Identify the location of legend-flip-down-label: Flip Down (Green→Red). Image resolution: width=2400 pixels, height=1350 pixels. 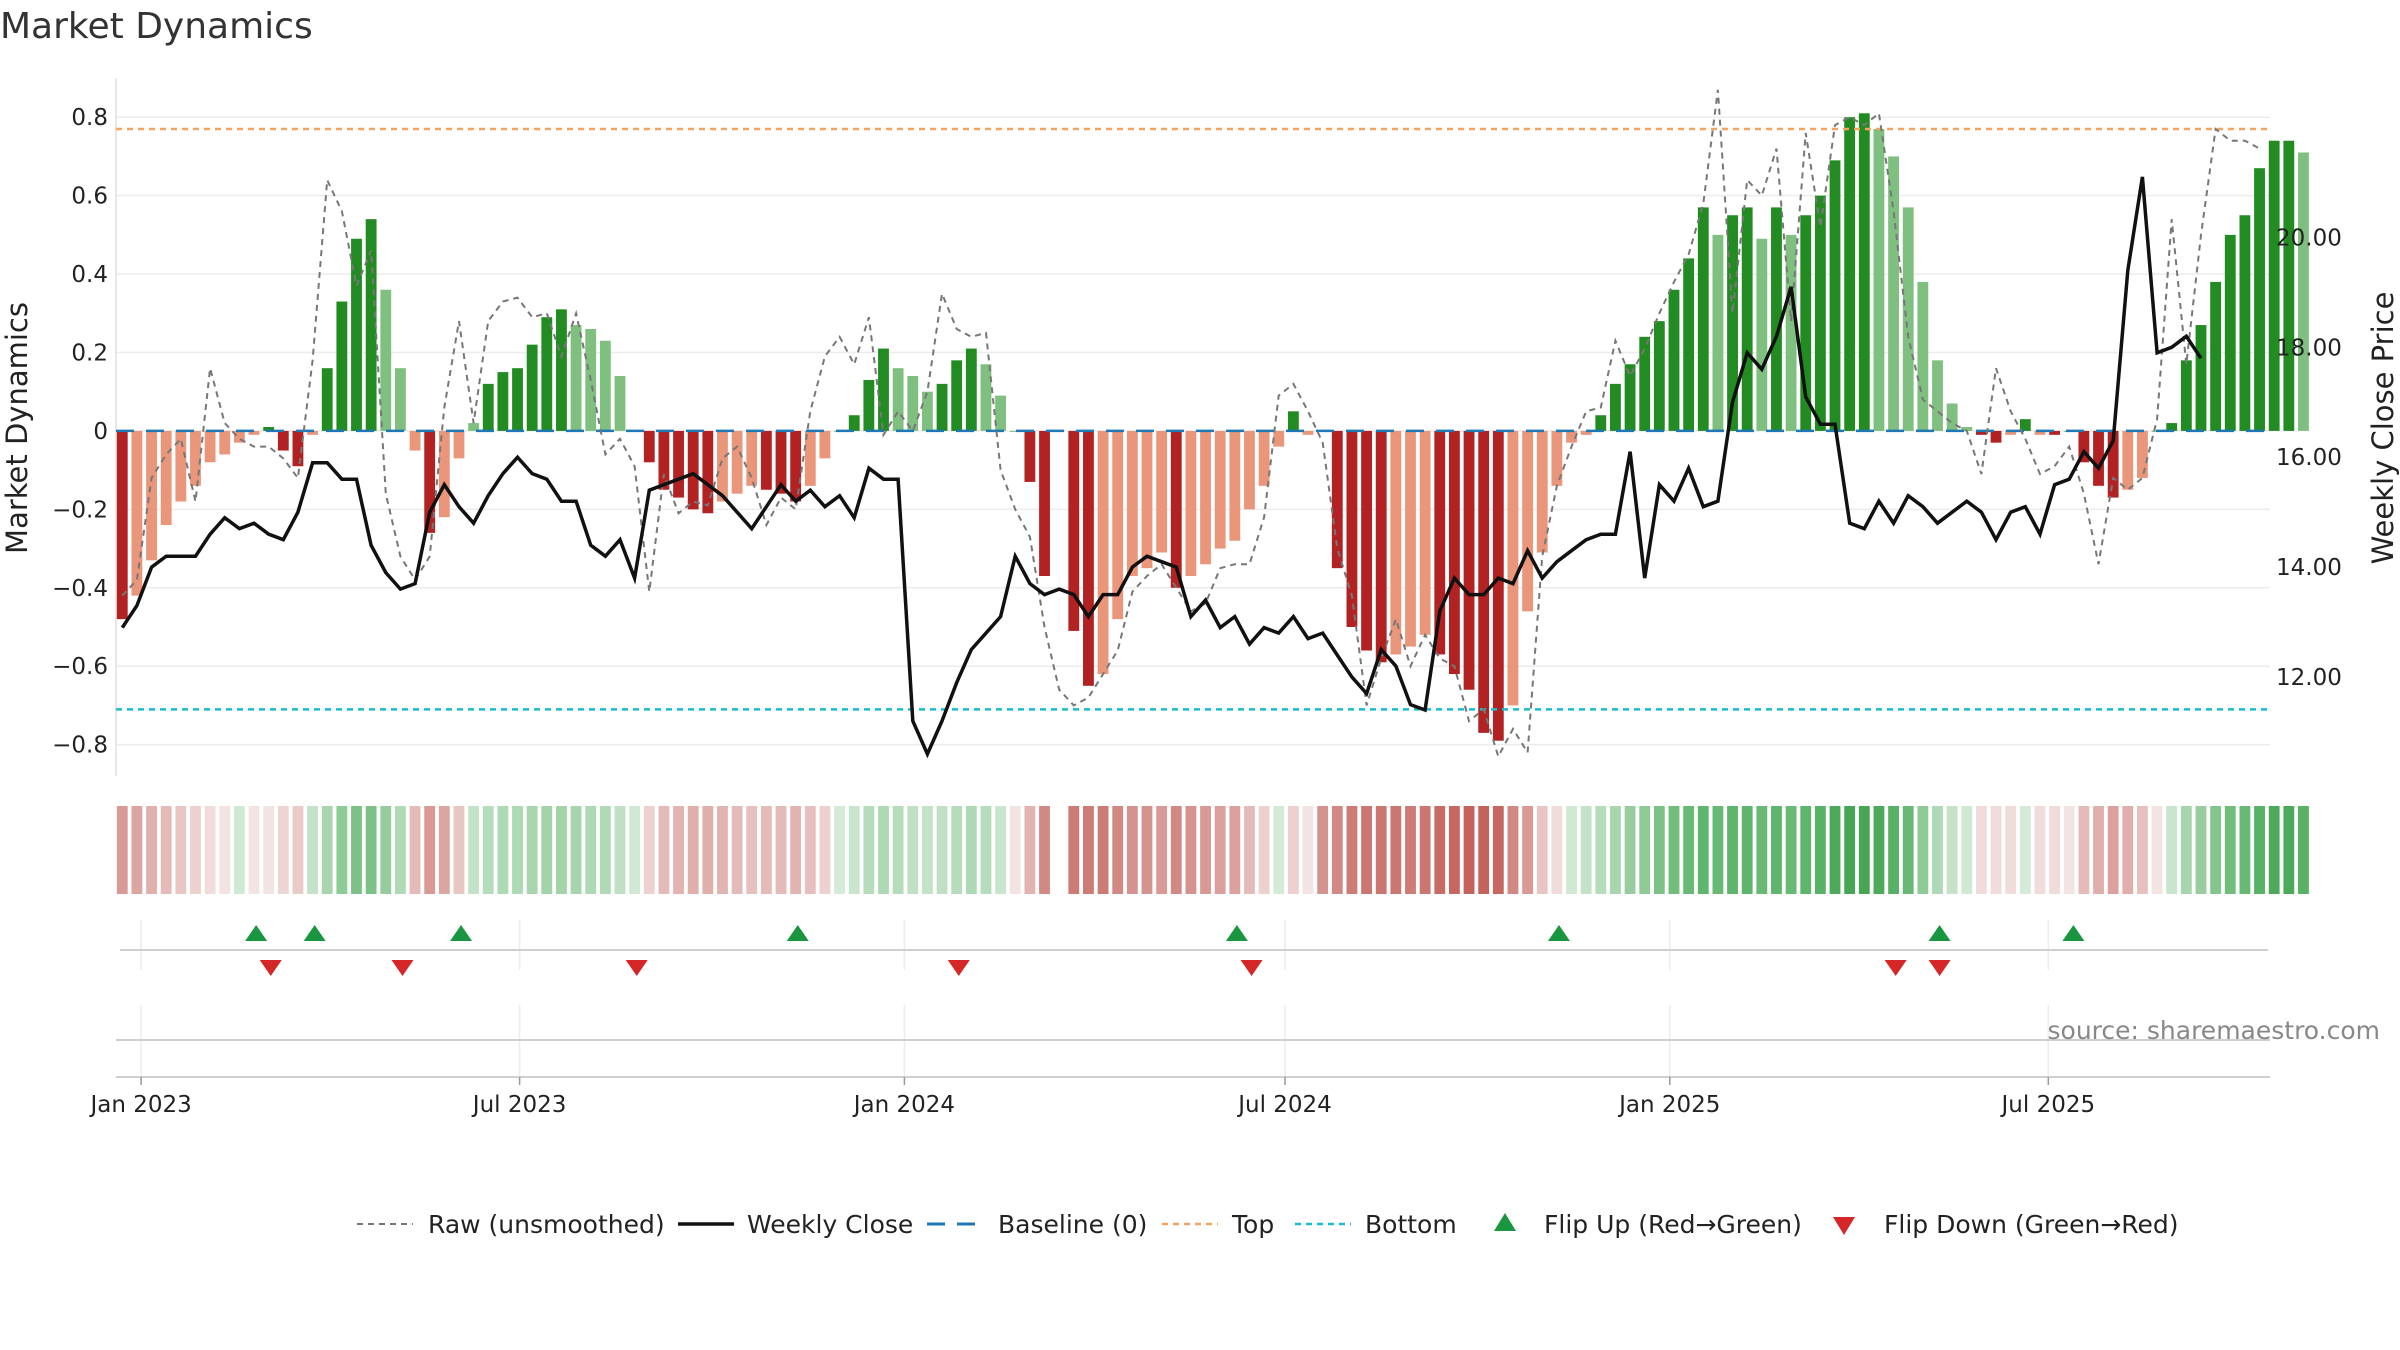
(2031, 1224).